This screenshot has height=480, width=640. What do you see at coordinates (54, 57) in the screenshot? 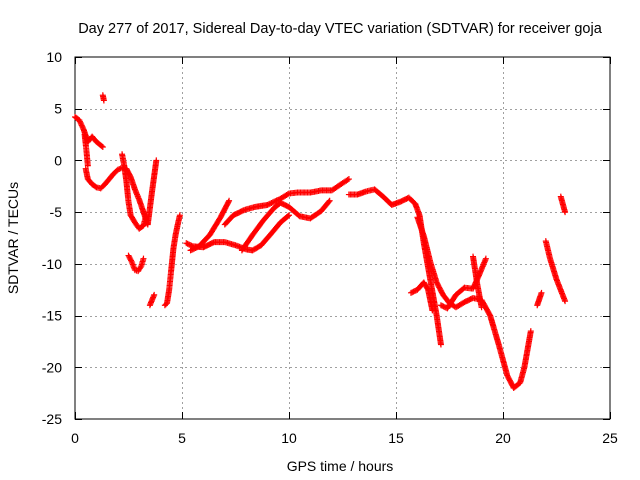
I see `y-tick-label: 10` at bounding box center [54, 57].